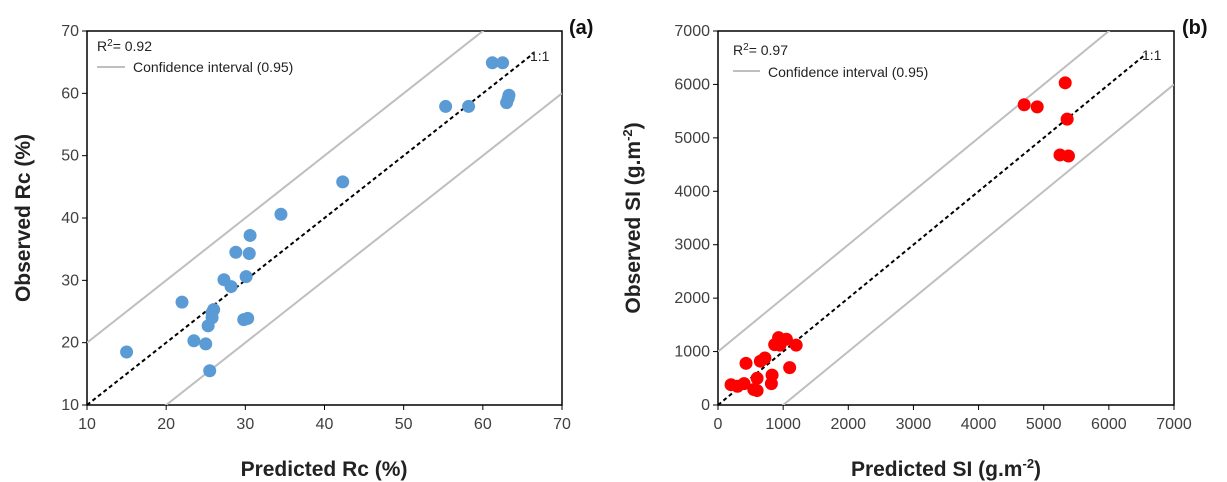  I want to click on panel-a-y-tick-label: 50, so click(70, 156).